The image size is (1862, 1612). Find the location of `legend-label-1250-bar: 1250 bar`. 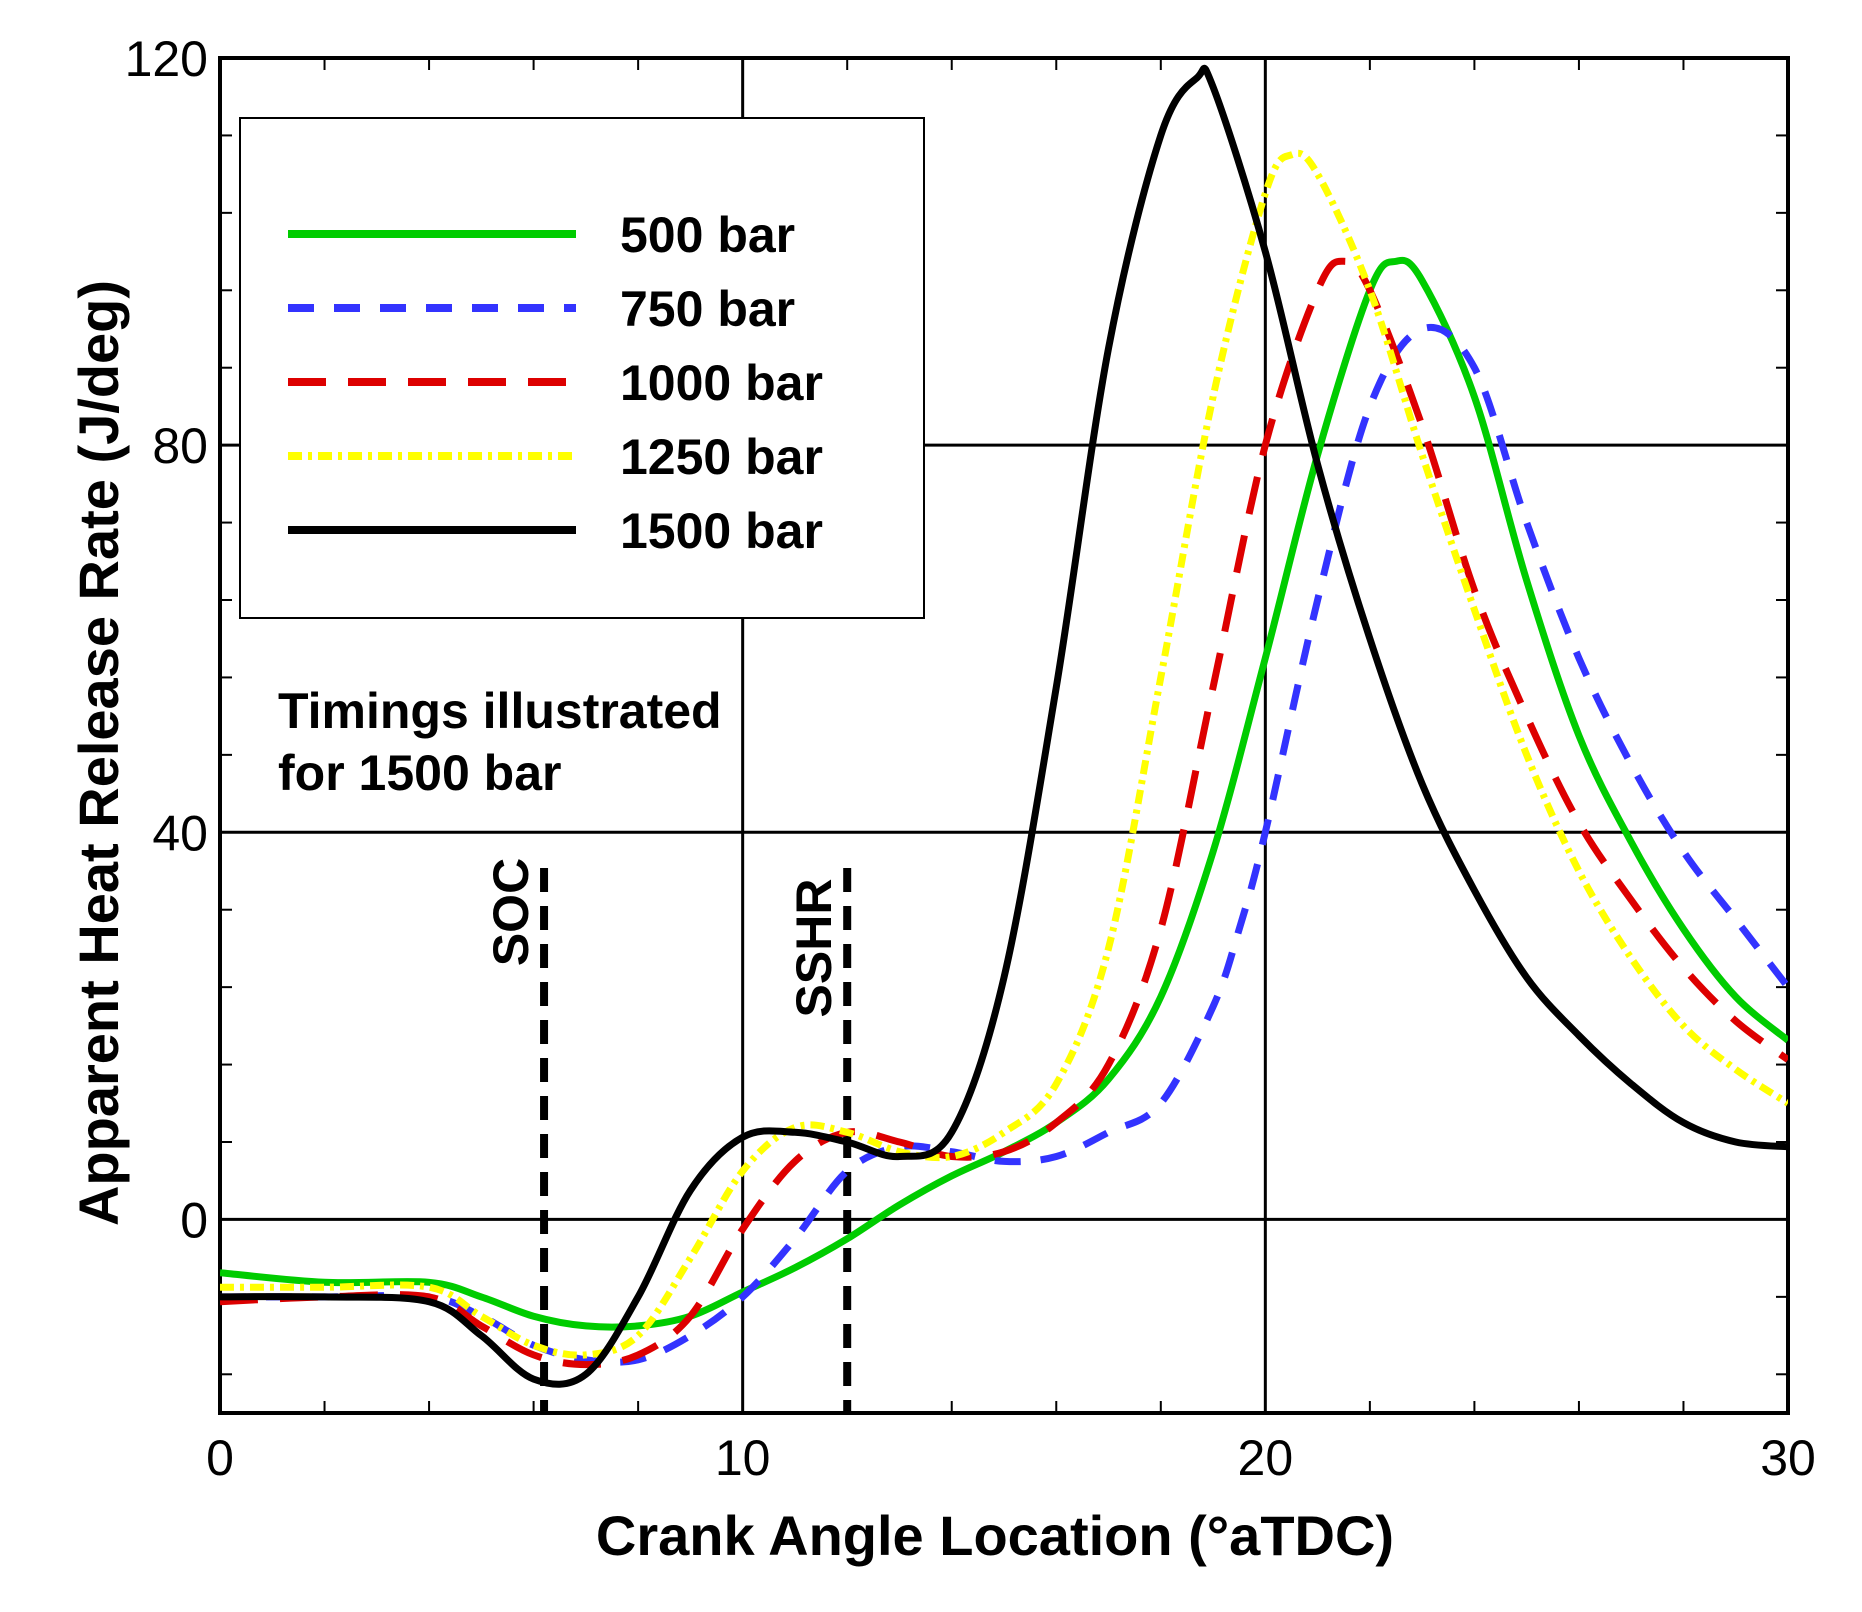

legend-label-1250-bar: 1250 bar is located at coordinates (721, 457).